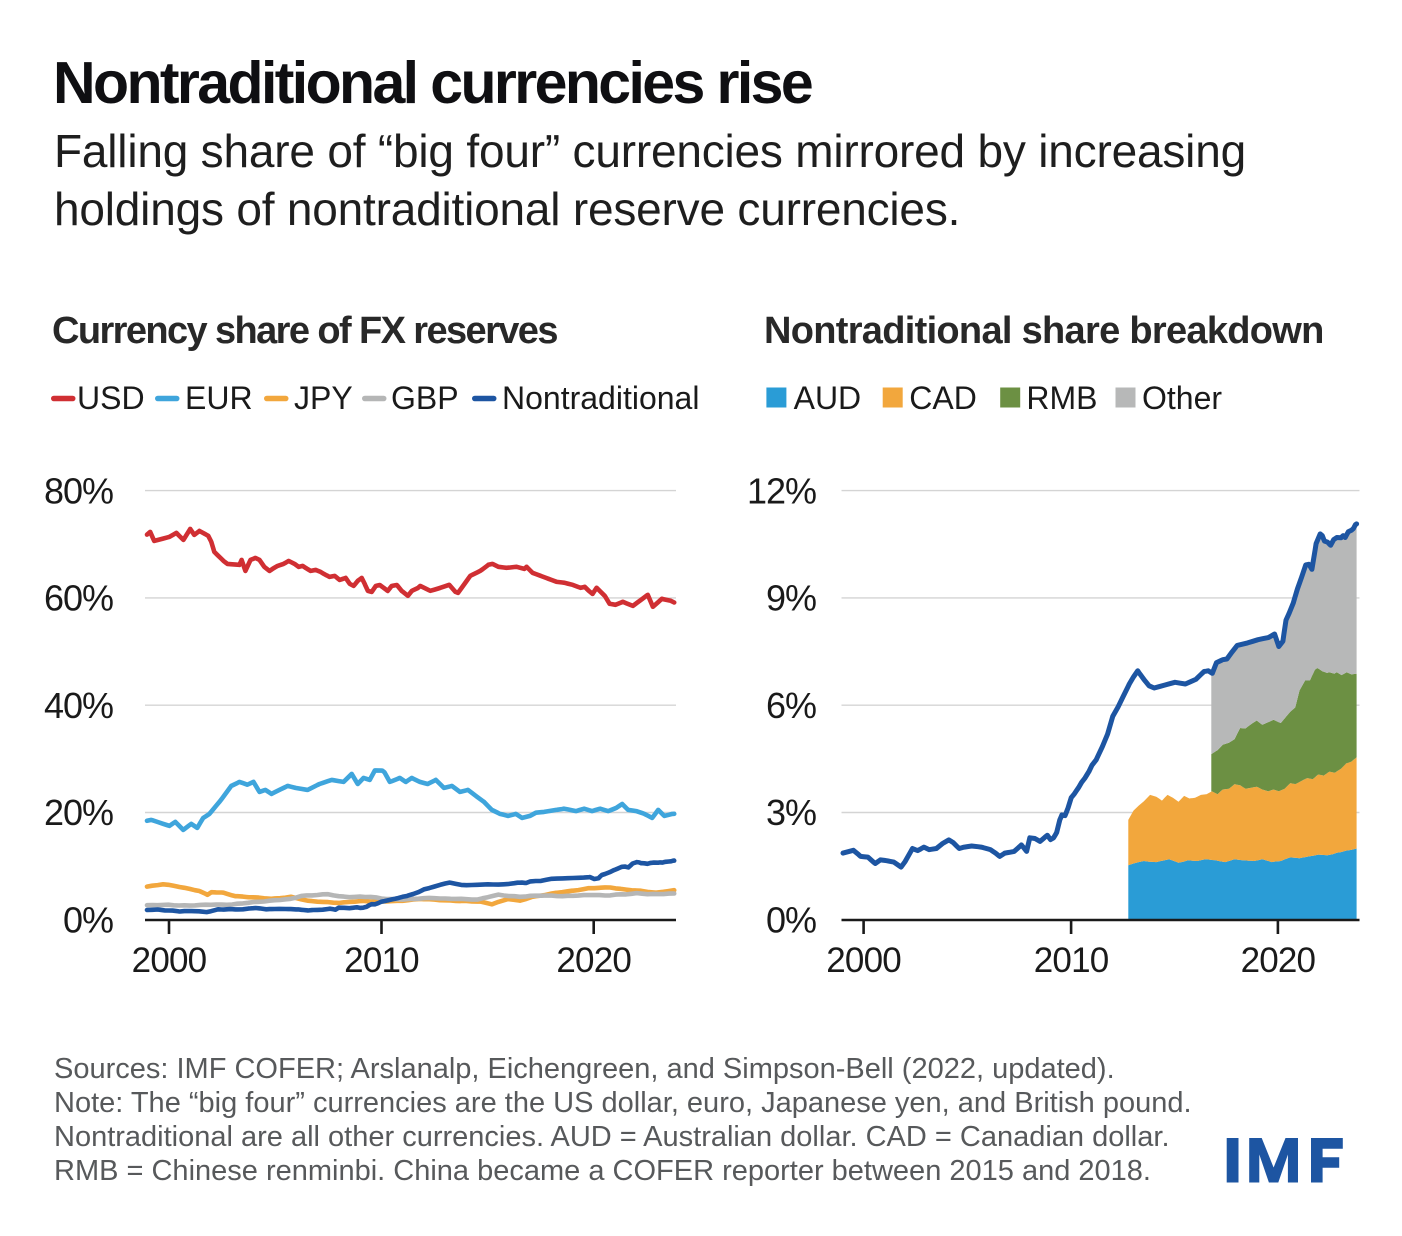 The height and width of the screenshot is (1236, 1402). What do you see at coordinates (219, 398) in the screenshot?
I see `svg-text: EUR` at bounding box center [219, 398].